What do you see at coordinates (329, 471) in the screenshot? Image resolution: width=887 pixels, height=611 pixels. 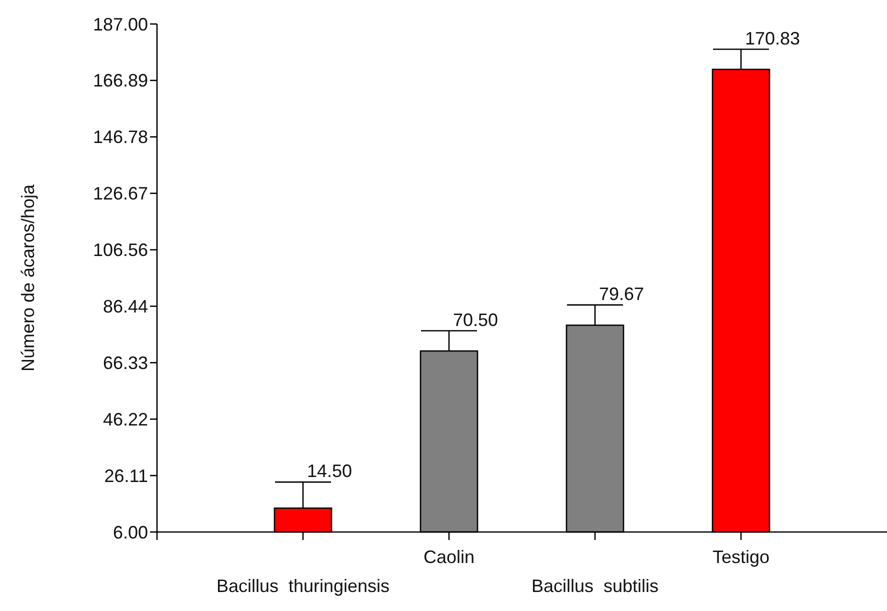 I see `data-label: 14.50` at bounding box center [329, 471].